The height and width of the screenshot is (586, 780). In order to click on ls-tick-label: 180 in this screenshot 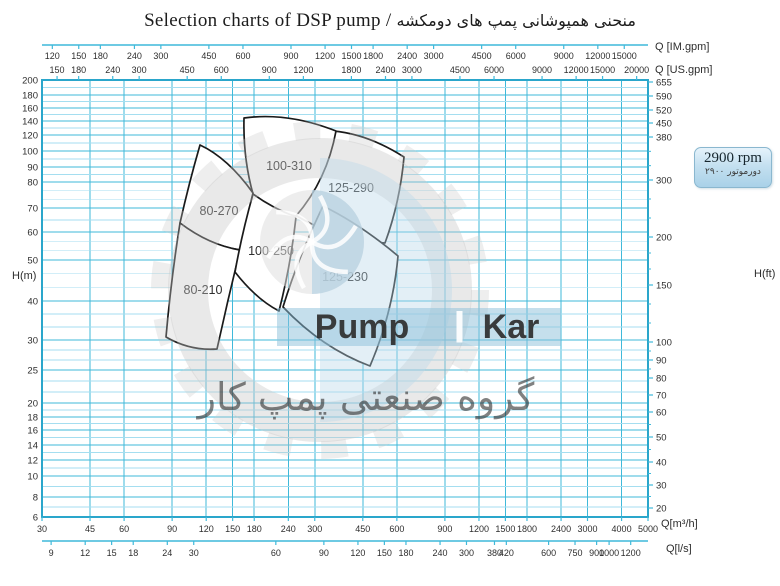, I will do `click(405, 553)`.